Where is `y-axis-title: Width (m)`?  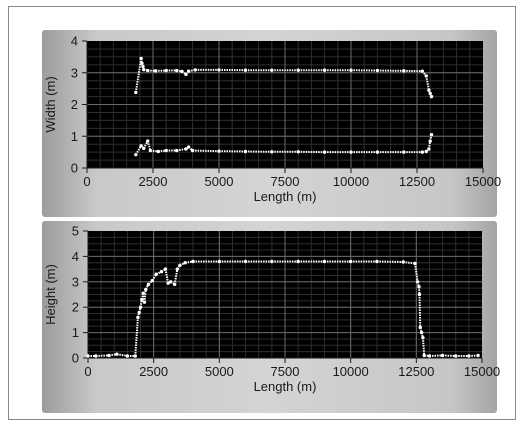 y-axis-title: Width (m) is located at coordinates (50, 104).